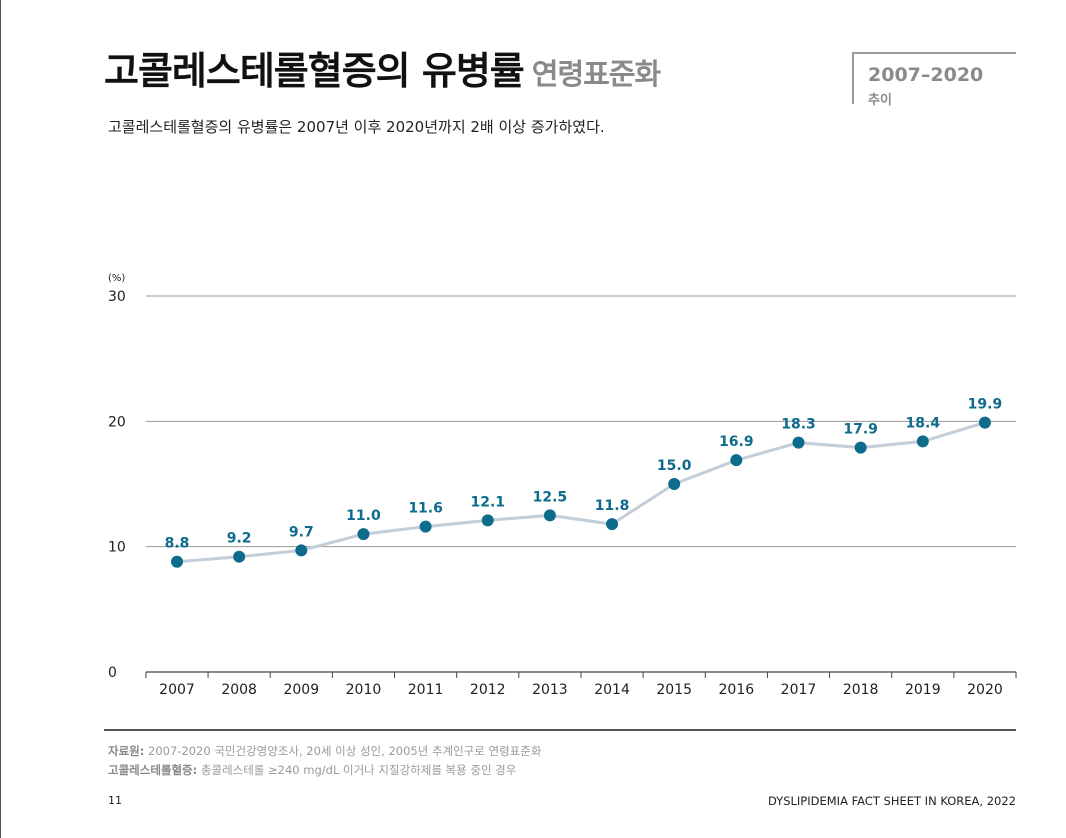 This screenshot has height=838, width=1066. I want to click on page-title-qualifier: 연령표준화, so click(596, 74).